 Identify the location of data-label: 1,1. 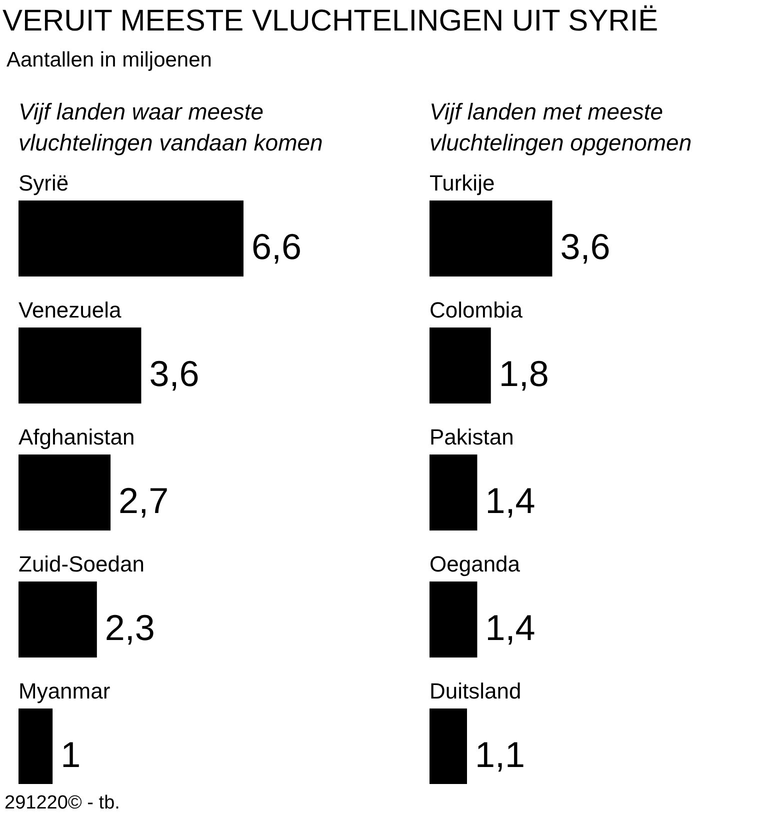
(500, 754).